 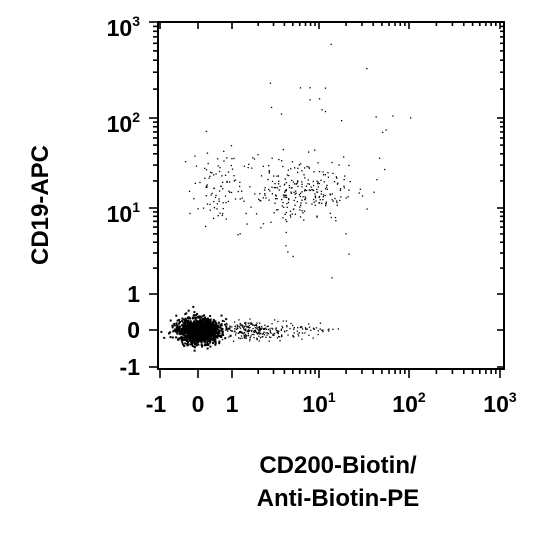 What do you see at coordinates (124, 27) in the screenshot?
I see `y-tick-label: 103` at bounding box center [124, 27].